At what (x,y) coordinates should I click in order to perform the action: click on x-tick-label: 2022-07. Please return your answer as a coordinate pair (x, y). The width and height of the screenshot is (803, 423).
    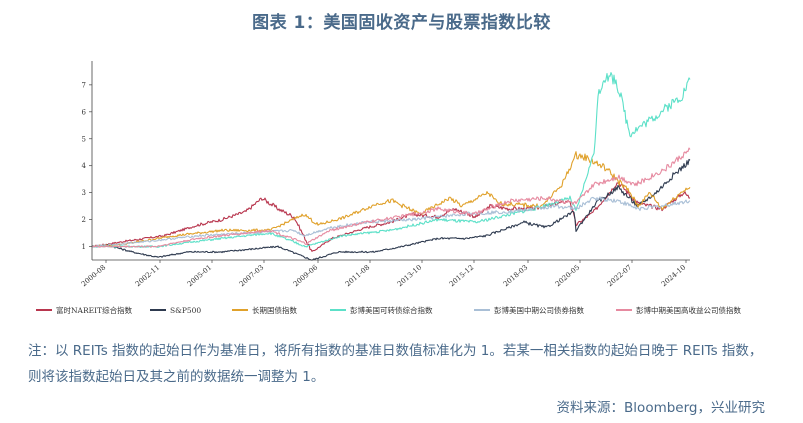
    Looking at the image, I should click on (619, 275).